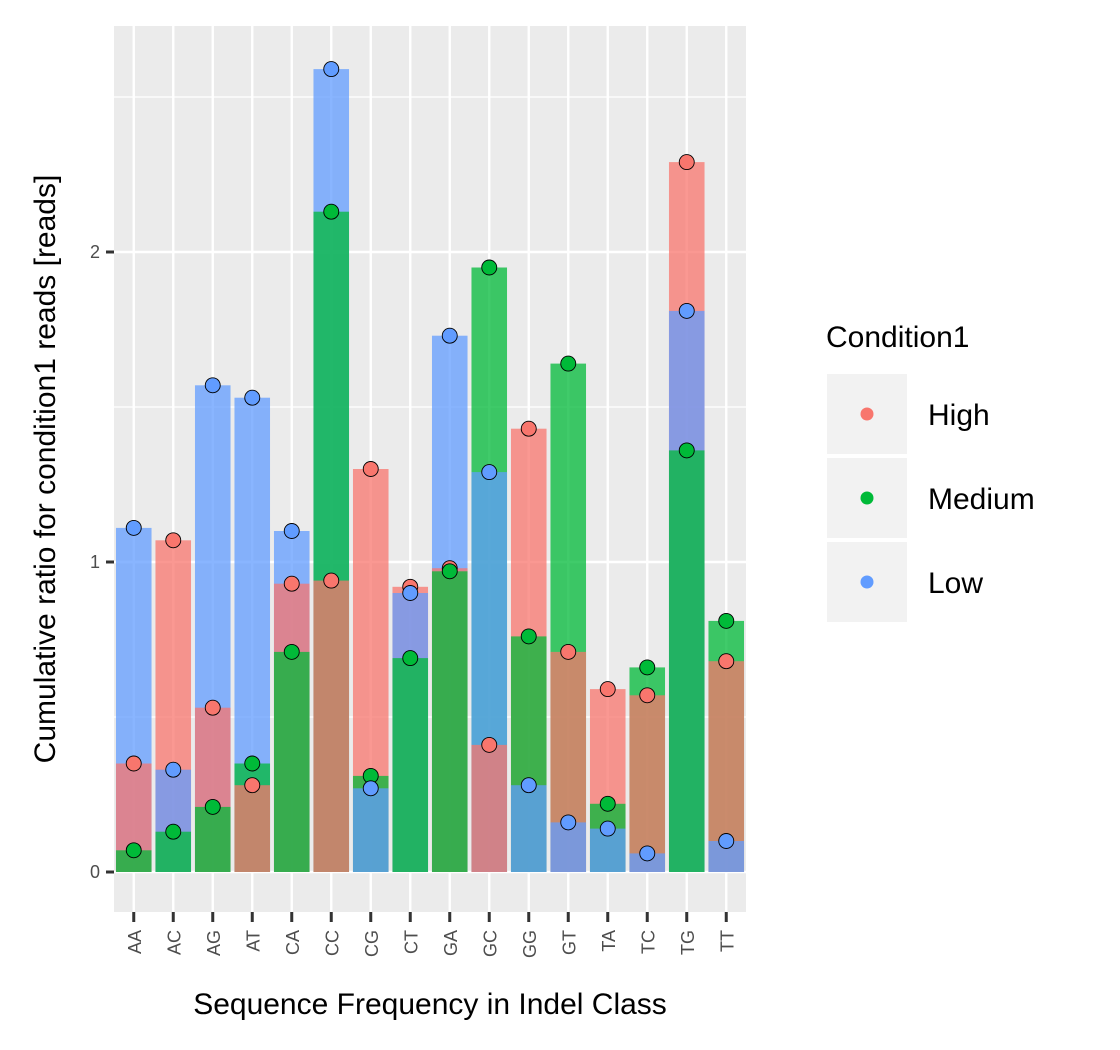 The height and width of the screenshot is (1050, 1120). I want to click on point-CG-high, so click(370, 469).